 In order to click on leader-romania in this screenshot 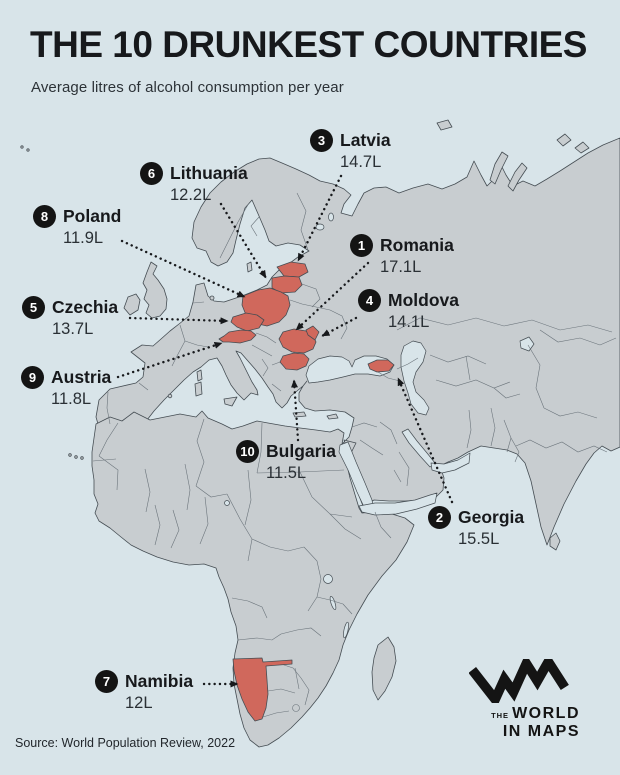, I will do `click(332, 296)`.